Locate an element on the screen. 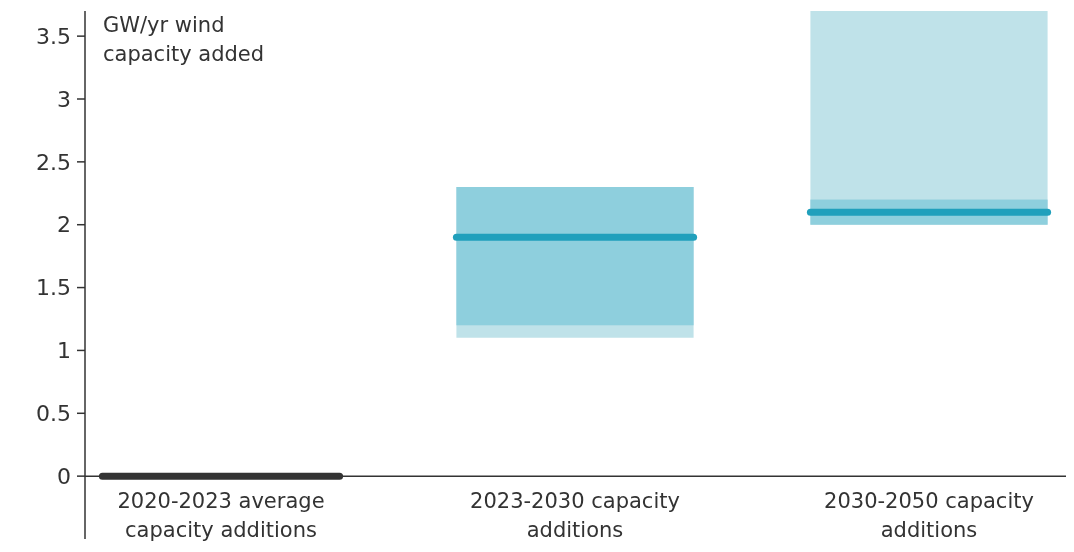  y-tick-label: 0 is located at coordinates (64, 476).